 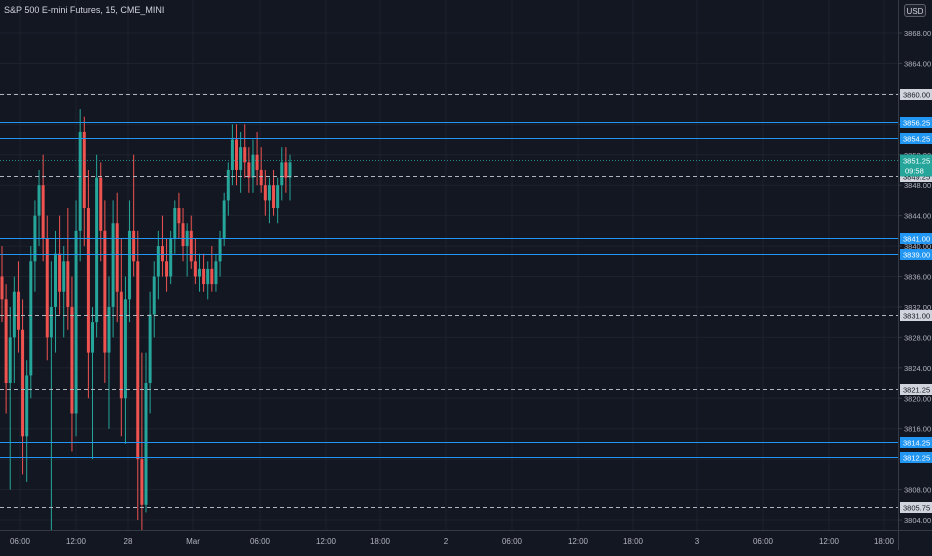 What do you see at coordinates (917, 185) in the screenshot?
I see `price-tick-label: 3848.00` at bounding box center [917, 185].